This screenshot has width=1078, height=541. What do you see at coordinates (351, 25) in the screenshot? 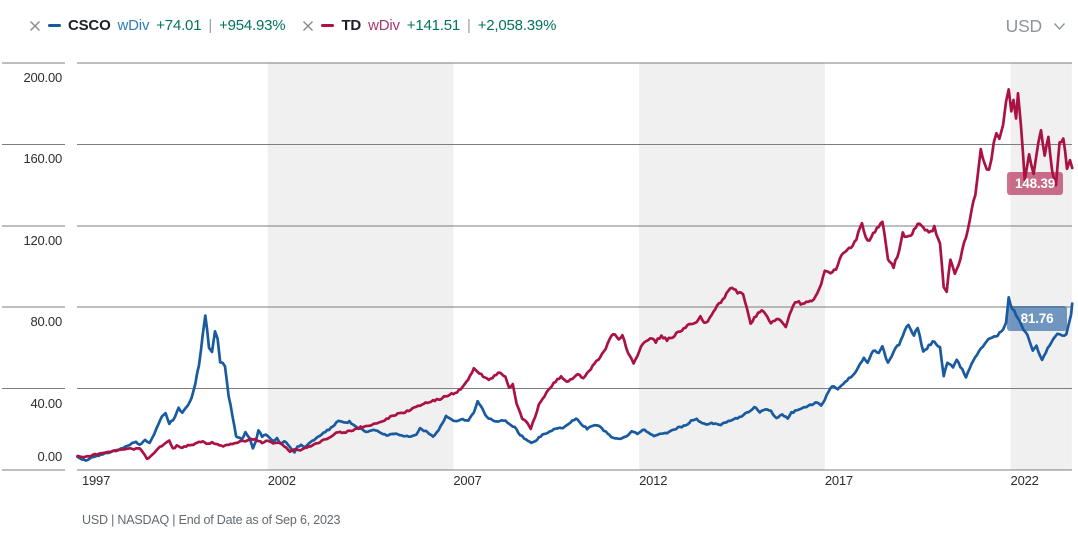
I see `td-symbol-label: TD` at bounding box center [351, 25].